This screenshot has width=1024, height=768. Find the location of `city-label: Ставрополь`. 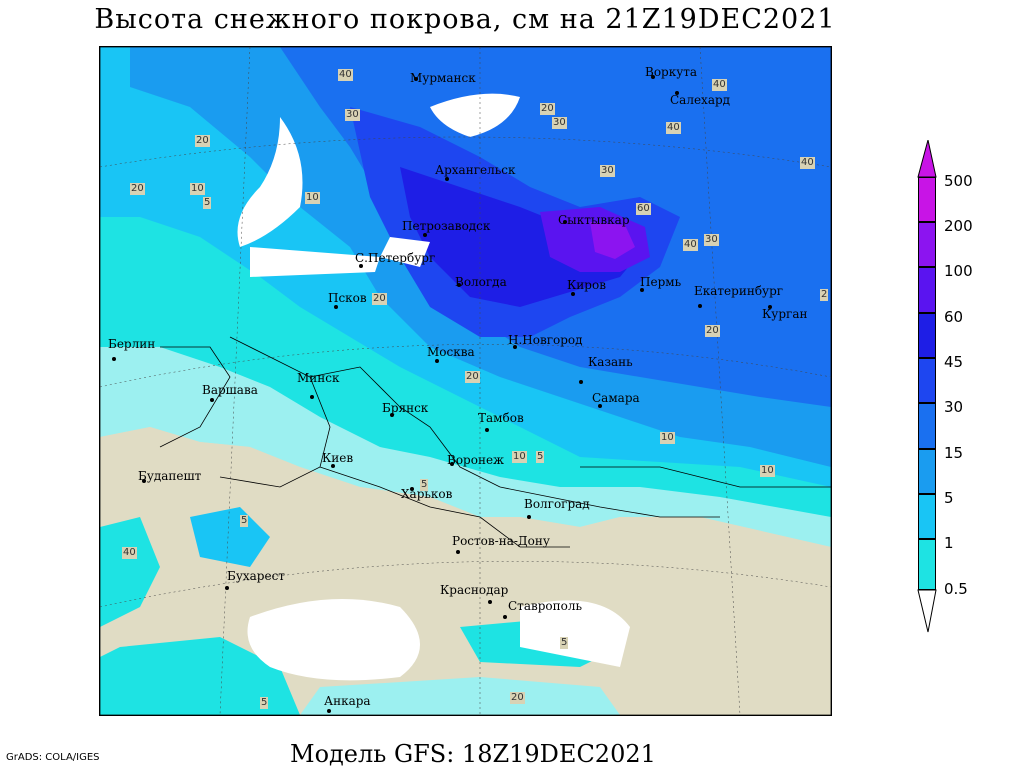

city-label: Ставрополь is located at coordinates (545, 606).